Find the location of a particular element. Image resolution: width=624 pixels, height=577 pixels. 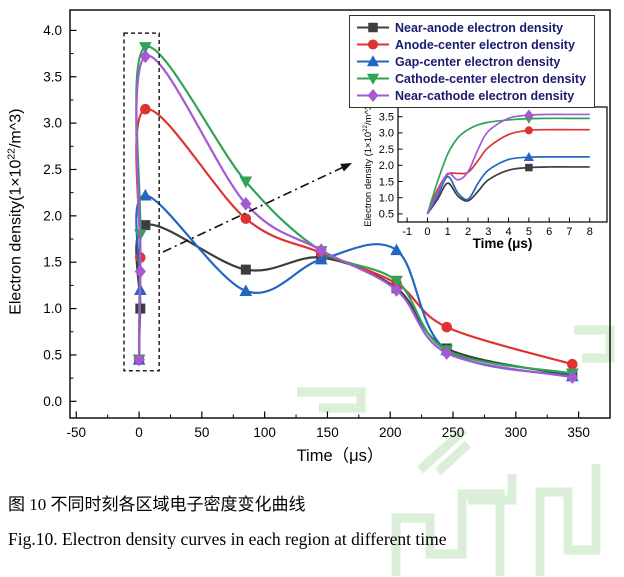

triangle-up-legend-icon is located at coordinates (373, 61).